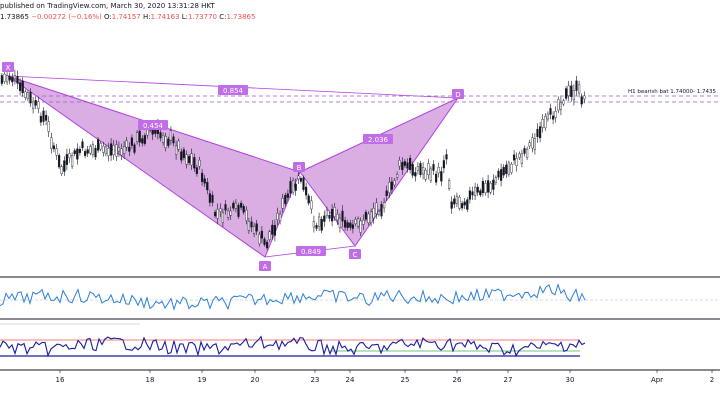 The width and height of the screenshot is (720, 405). Describe the element at coordinates (315, 380) in the screenshot. I see `x-axis-tick-label: 23` at that location.